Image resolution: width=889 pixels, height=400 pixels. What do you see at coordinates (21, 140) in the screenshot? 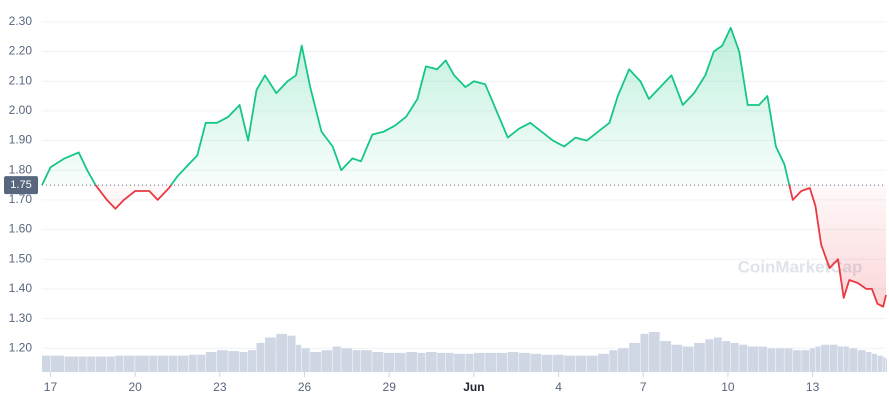
I see `y-tick-label: 1.90` at bounding box center [21, 140].